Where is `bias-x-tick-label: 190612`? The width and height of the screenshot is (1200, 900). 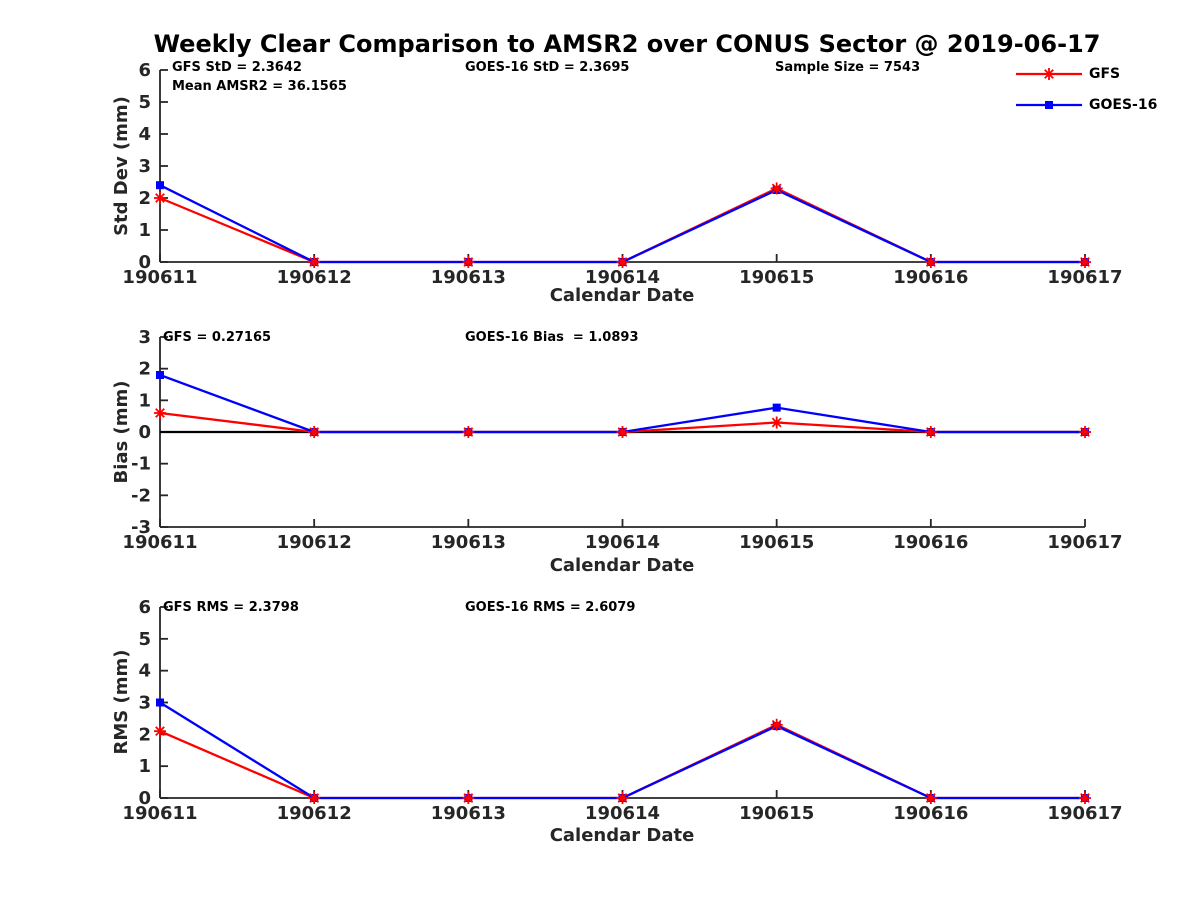
bias-x-tick-label: 190612 is located at coordinates (314, 542).